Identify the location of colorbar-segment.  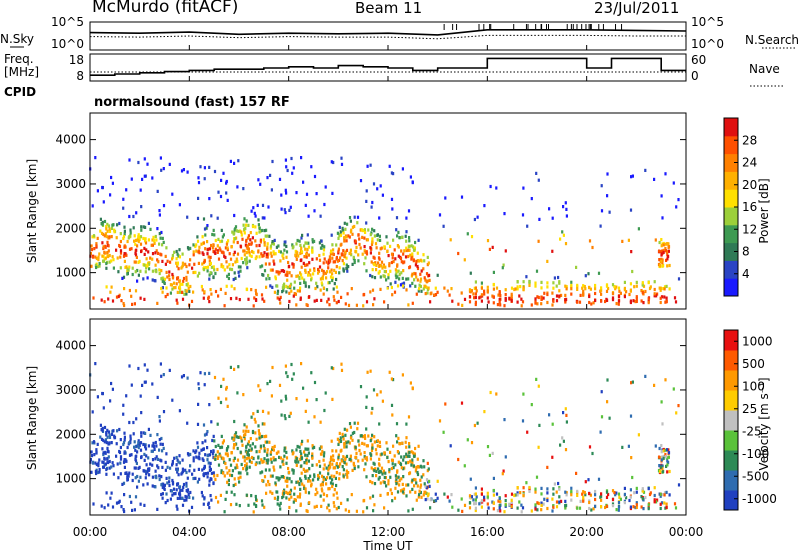
(731, 145).